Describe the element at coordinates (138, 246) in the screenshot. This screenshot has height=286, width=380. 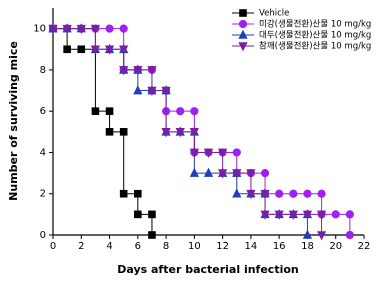
I see `x-tick-label: 6` at that location.